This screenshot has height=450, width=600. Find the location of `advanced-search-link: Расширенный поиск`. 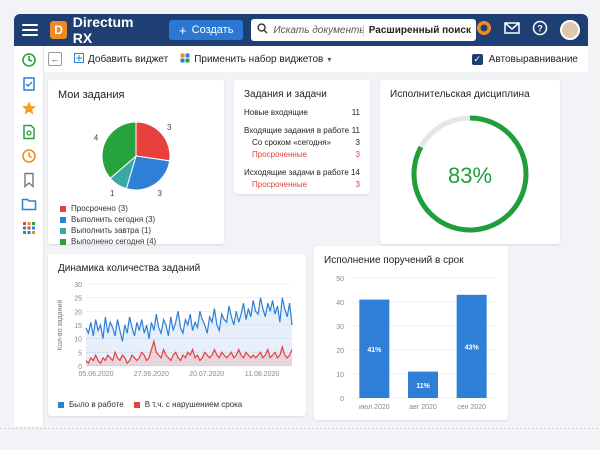

advanced-search-link: Расширенный поиск is located at coordinates (419, 30).